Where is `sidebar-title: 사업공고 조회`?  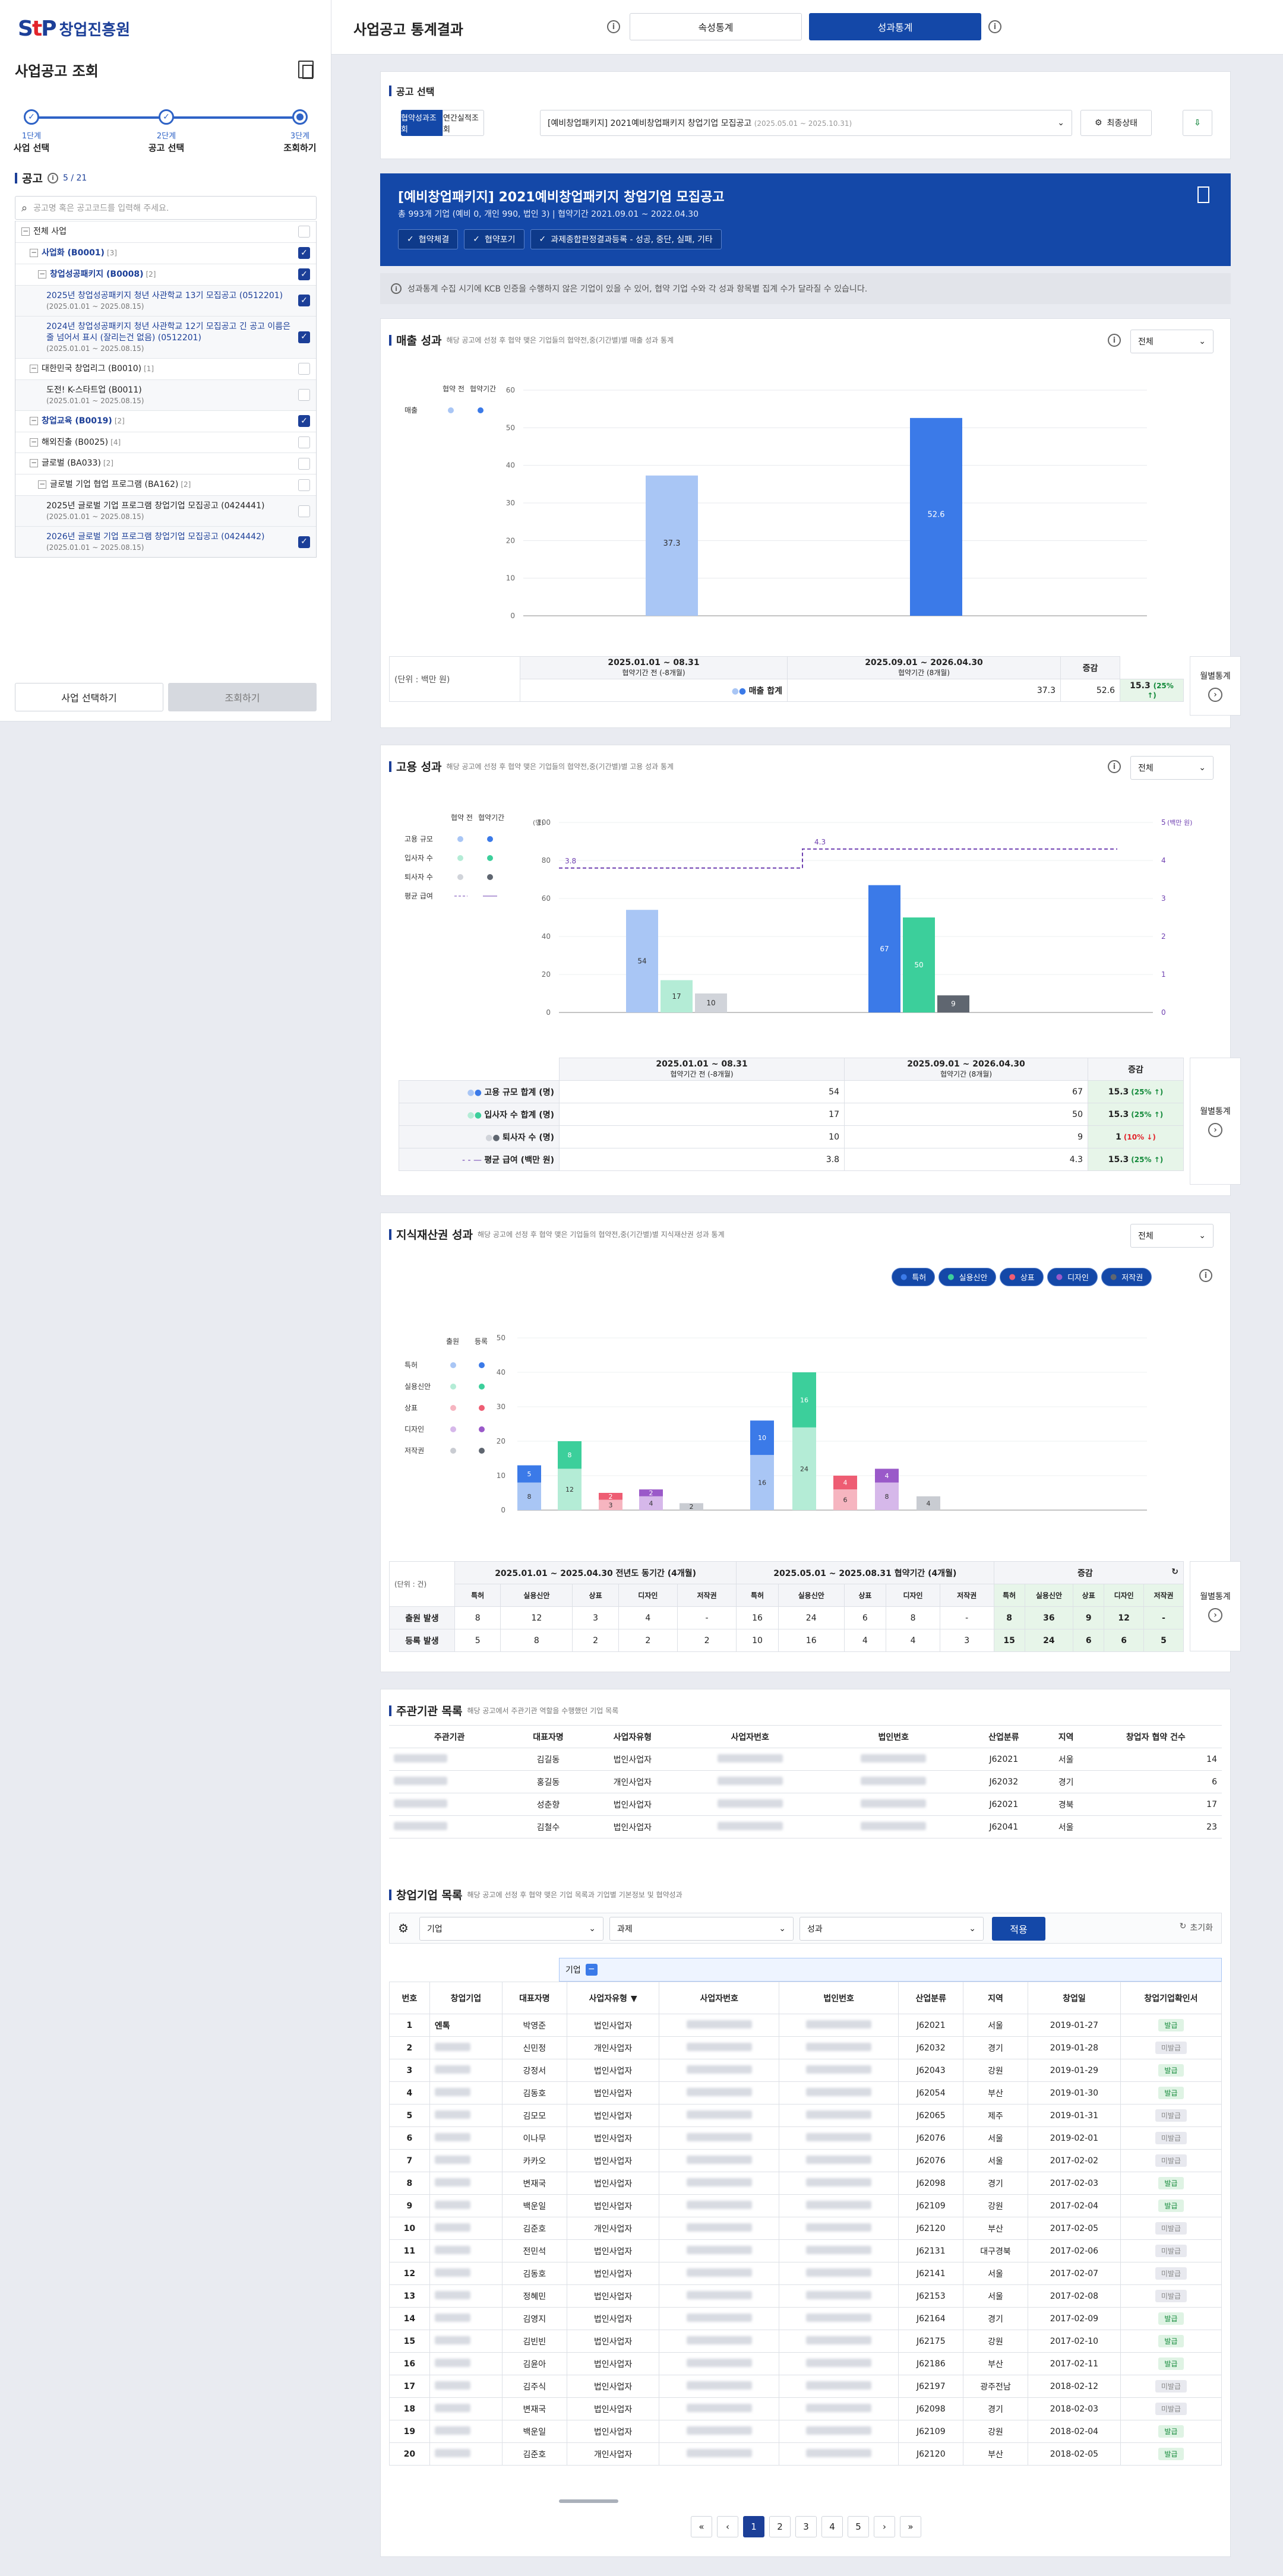 sidebar-title: 사업공고 조회 is located at coordinates (57, 71).